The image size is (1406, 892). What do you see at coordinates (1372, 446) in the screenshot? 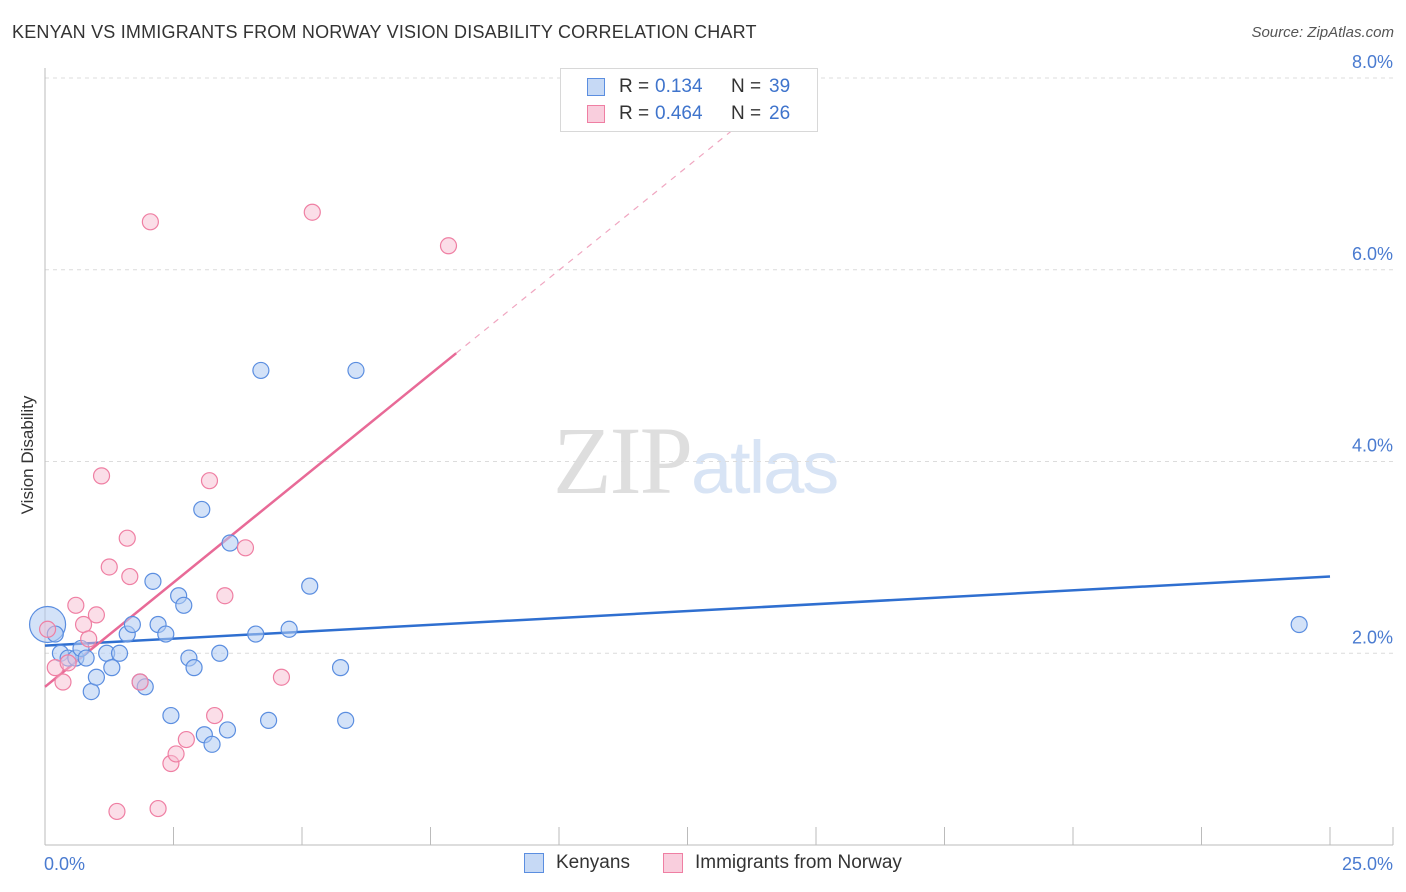
I see `y-tick-label: 4.0%` at bounding box center [1372, 446].